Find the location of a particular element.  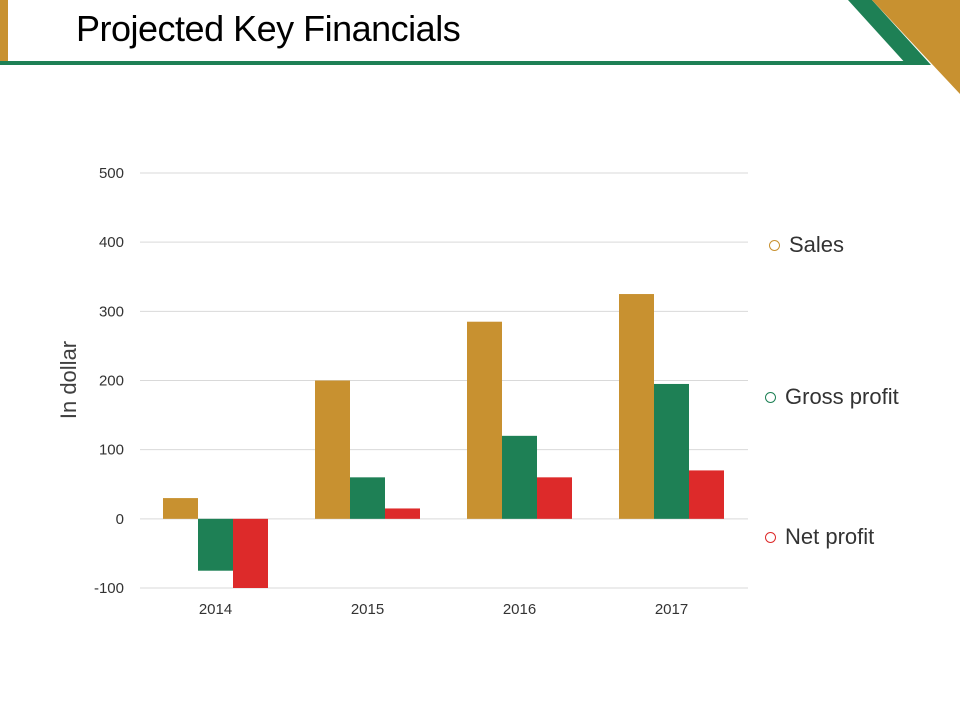

bar-sales-2015 is located at coordinates (332, 449).